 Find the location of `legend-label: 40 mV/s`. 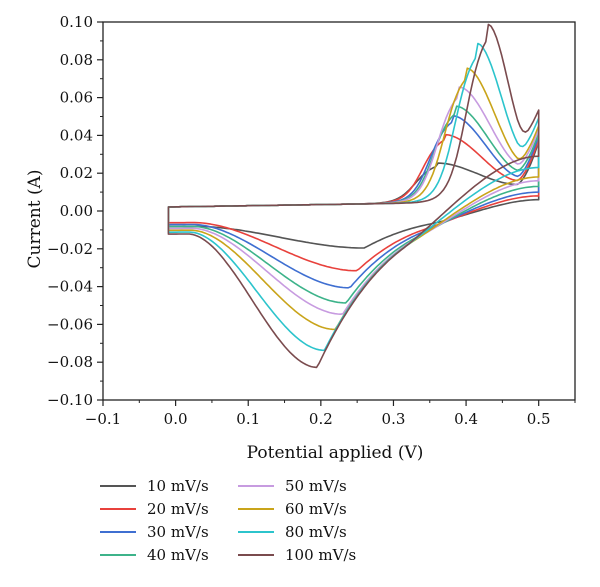

legend-label: 40 mV/s is located at coordinates (178, 555).